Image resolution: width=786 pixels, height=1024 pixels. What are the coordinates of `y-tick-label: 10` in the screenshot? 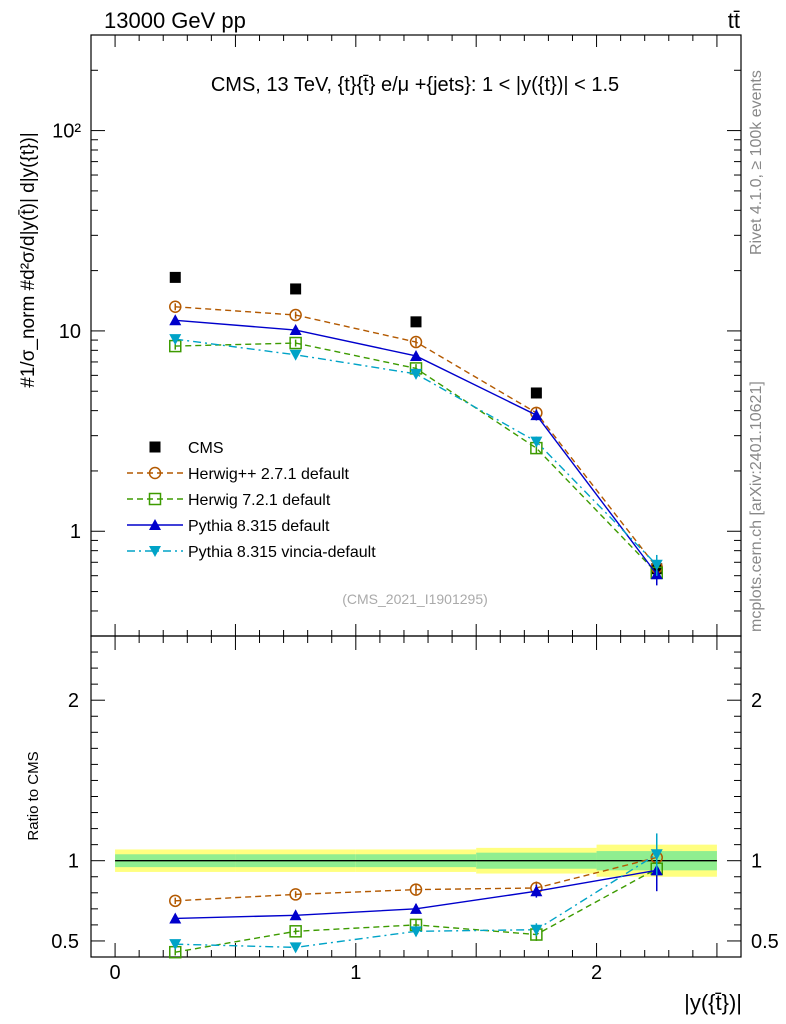 It's located at (70, 332).